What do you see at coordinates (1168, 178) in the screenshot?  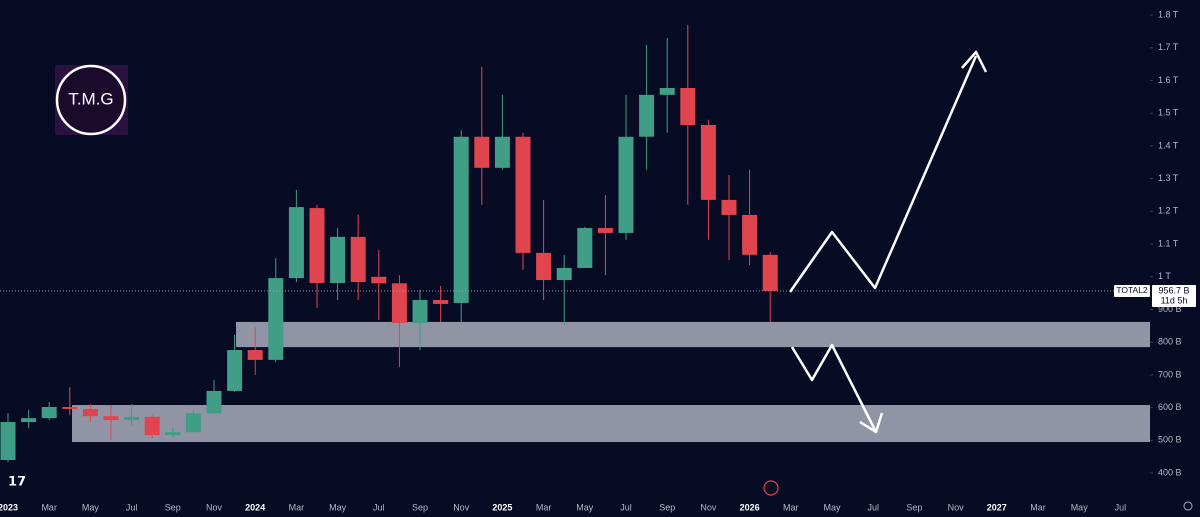 I see `y-tick-label: 1.3 T` at bounding box center [1168, 178].